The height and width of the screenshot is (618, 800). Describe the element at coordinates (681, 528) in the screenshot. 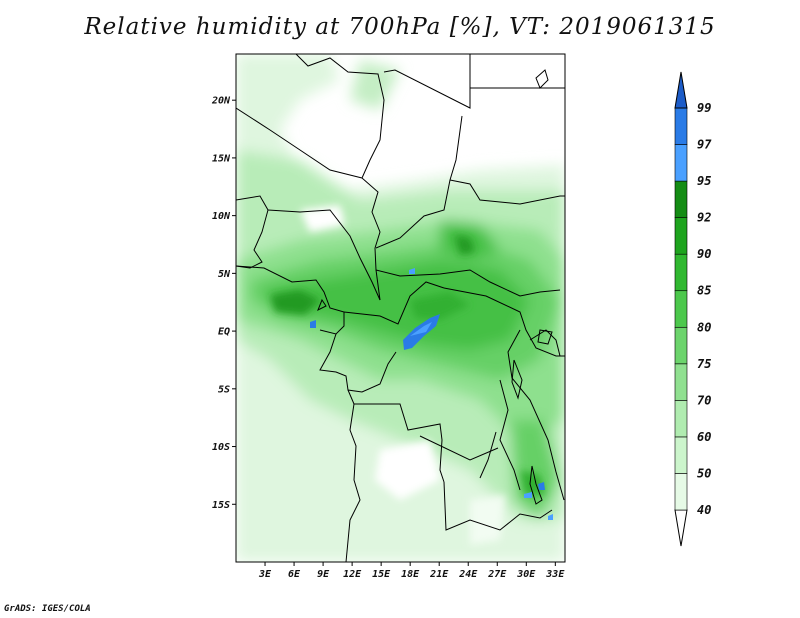

I see `colorbar-lower-triangle` at that location.